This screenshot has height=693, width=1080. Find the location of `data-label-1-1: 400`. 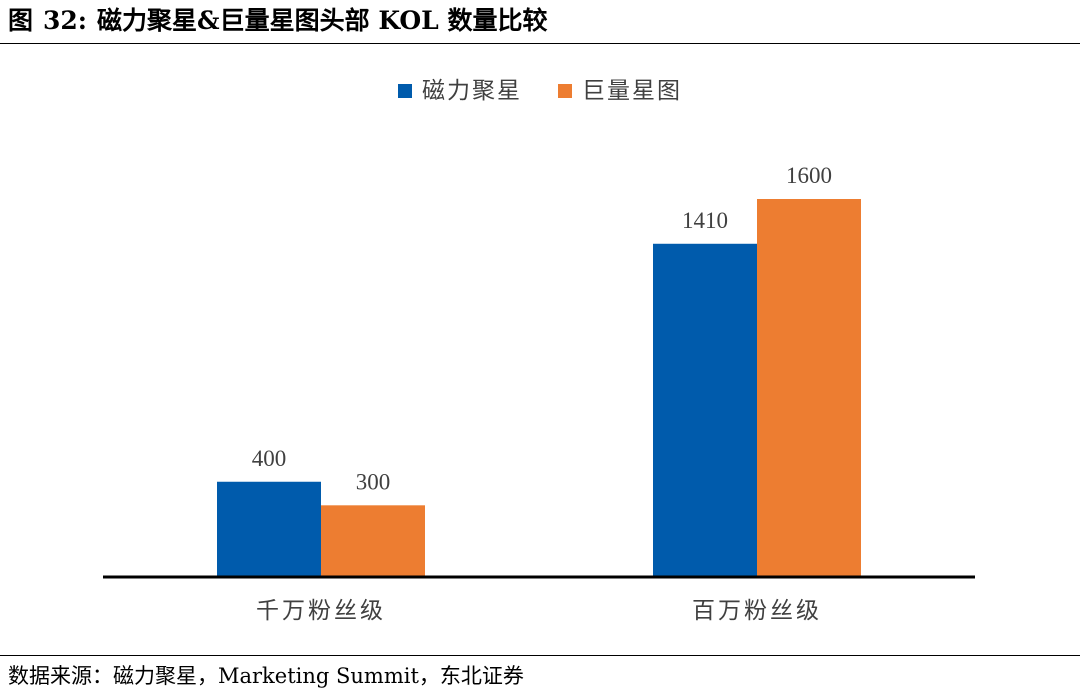

data-label-1-1: 400 is located at coordinates (269, 458).